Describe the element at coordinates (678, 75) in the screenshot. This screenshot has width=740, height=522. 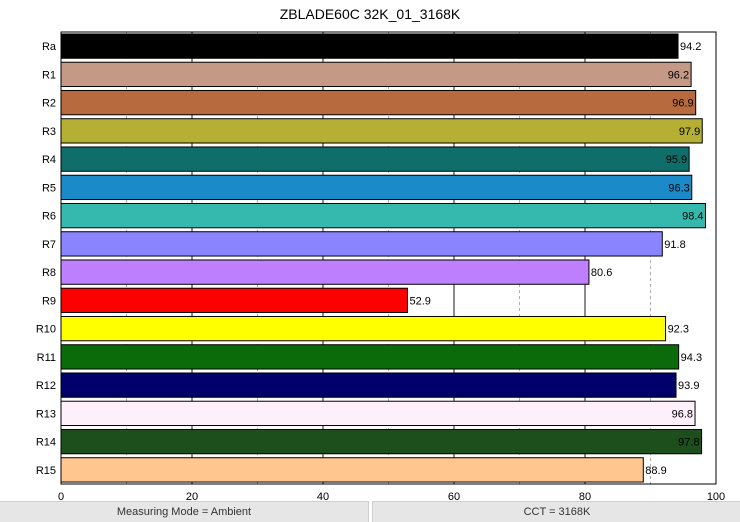
I see `value-label: 96.2` at that location.